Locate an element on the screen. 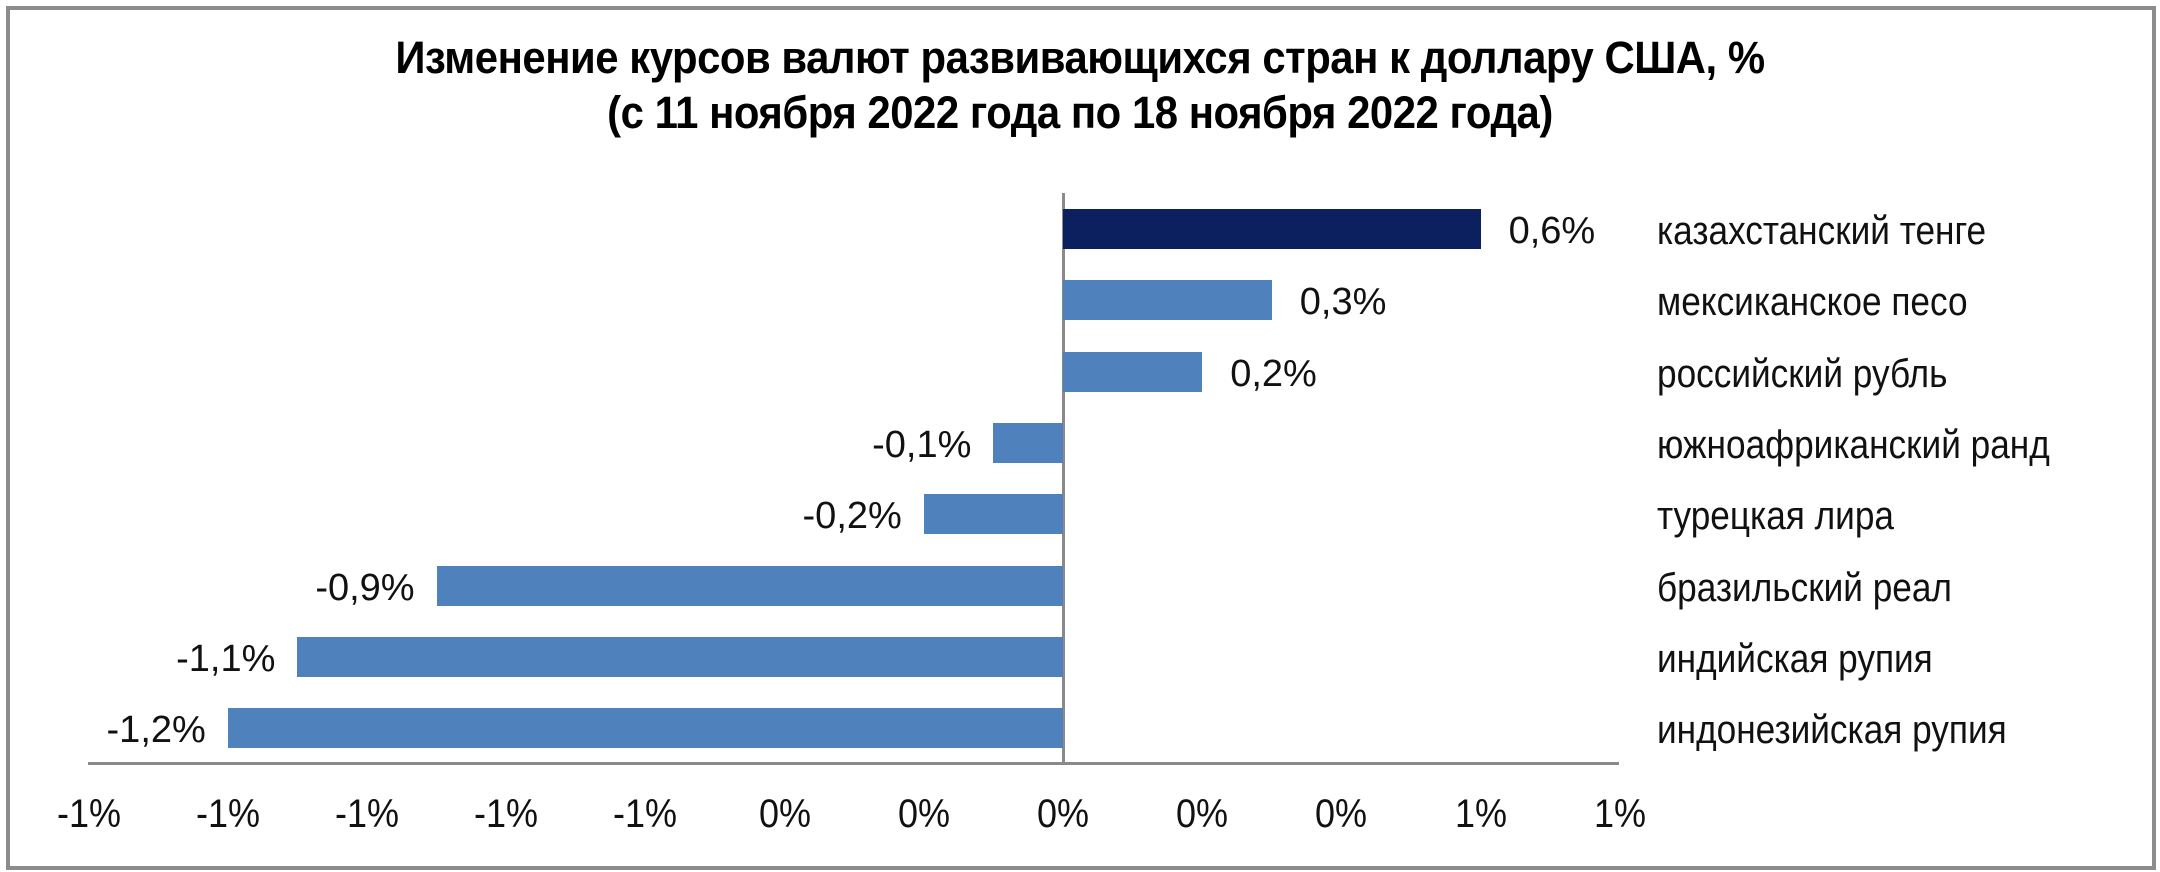 The width and height of the screenshot is (2160, 872). category-label: индонезийская рупия is located at coordinates (1832, 730).